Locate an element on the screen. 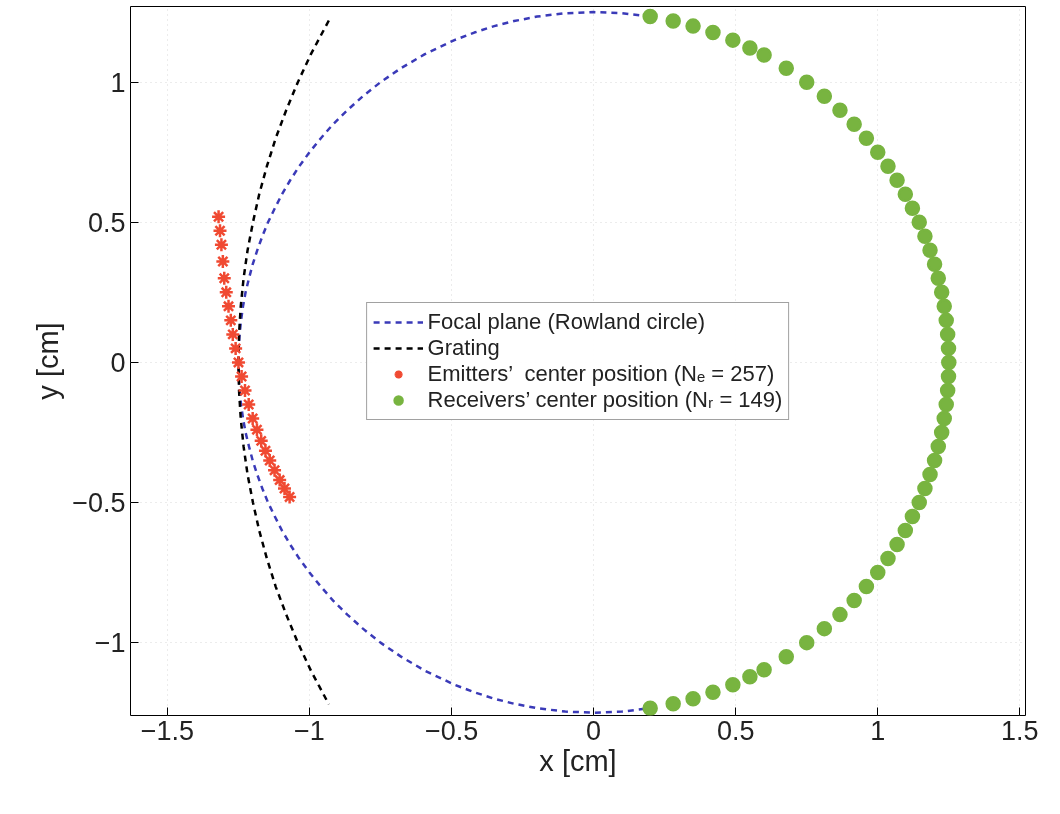 This screenshot has height=814, width=1060. legend-label: Emitters’ center position (Nₑ = 257) is located at coordinates (601, 373).